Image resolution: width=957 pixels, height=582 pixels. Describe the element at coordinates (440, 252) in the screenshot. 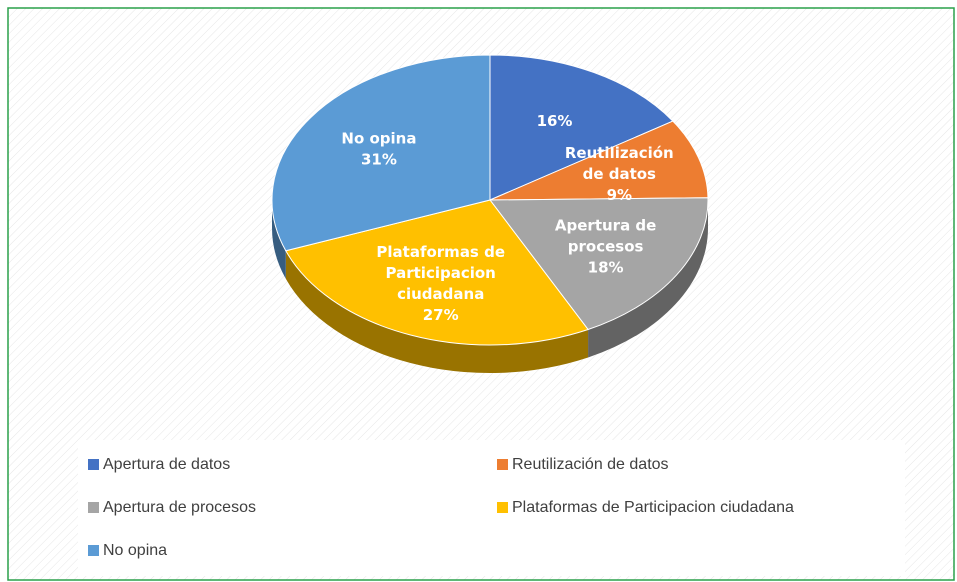

I see `label-category: Plataformas de` at that location.